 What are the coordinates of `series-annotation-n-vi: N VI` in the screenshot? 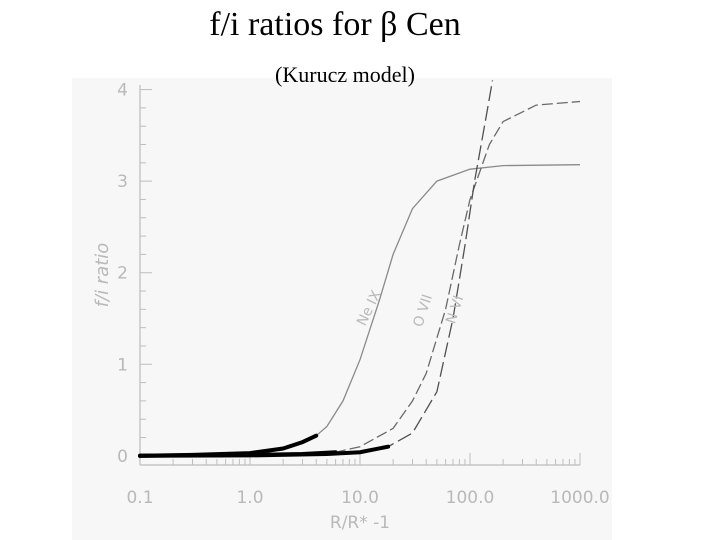 It's located at (455, 310).